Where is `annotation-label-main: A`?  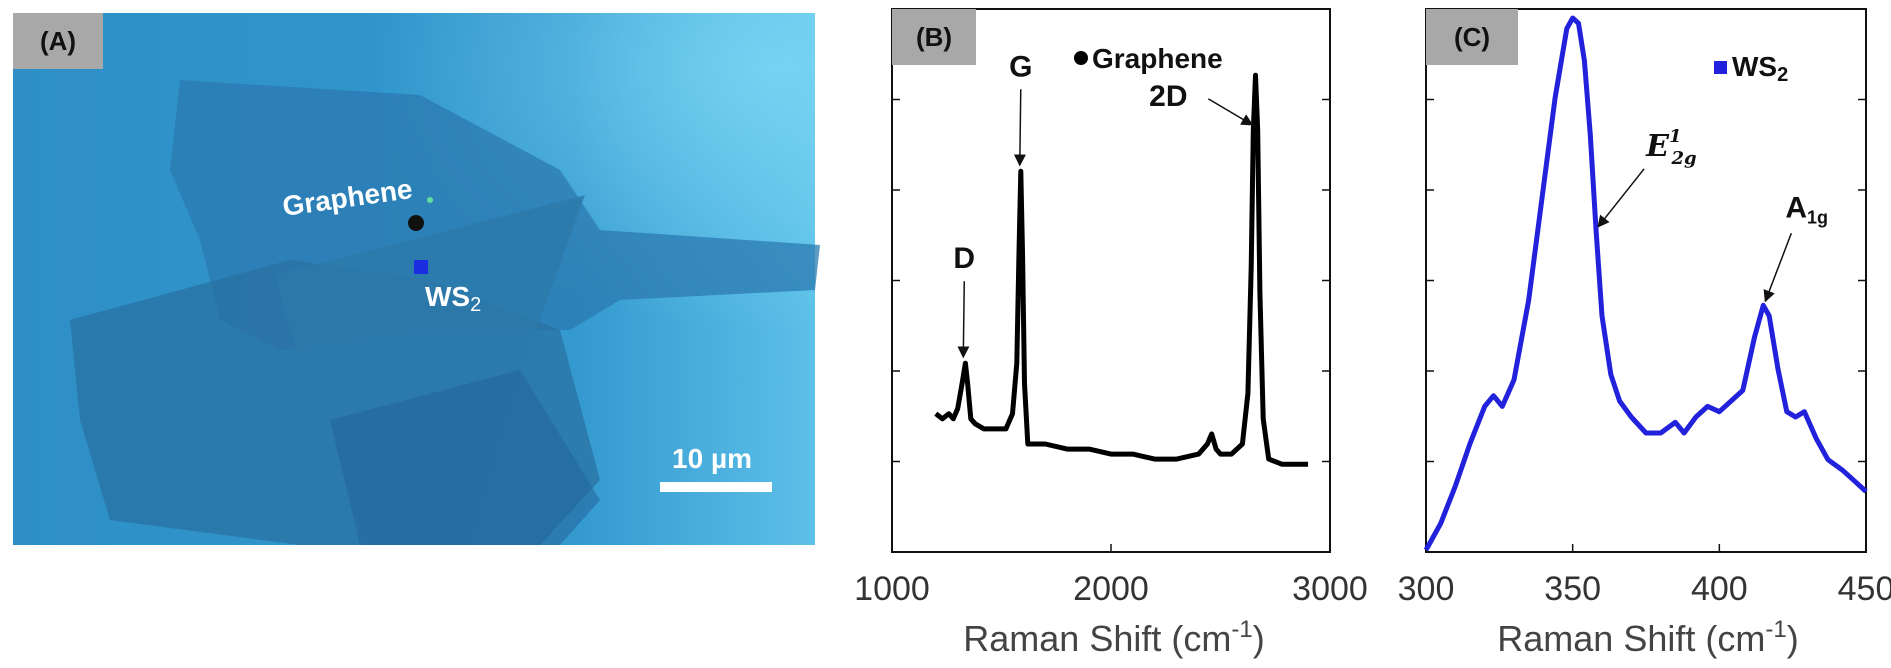
annotation-label-main: A is located at coordinates (1796, 207).